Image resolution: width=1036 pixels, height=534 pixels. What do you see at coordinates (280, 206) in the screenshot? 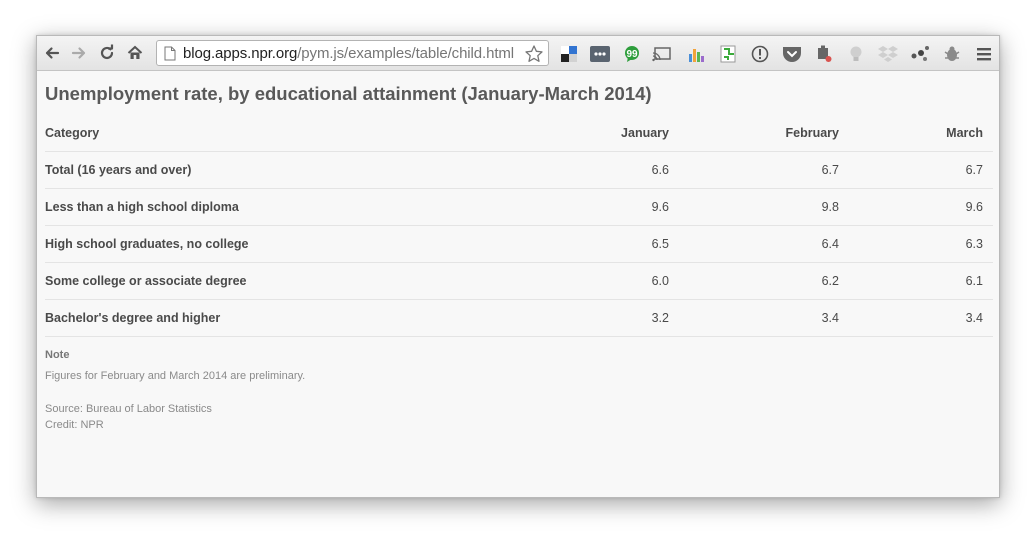
I see `row-category: Less than a high school diploma` at bounding box center [280, 206].